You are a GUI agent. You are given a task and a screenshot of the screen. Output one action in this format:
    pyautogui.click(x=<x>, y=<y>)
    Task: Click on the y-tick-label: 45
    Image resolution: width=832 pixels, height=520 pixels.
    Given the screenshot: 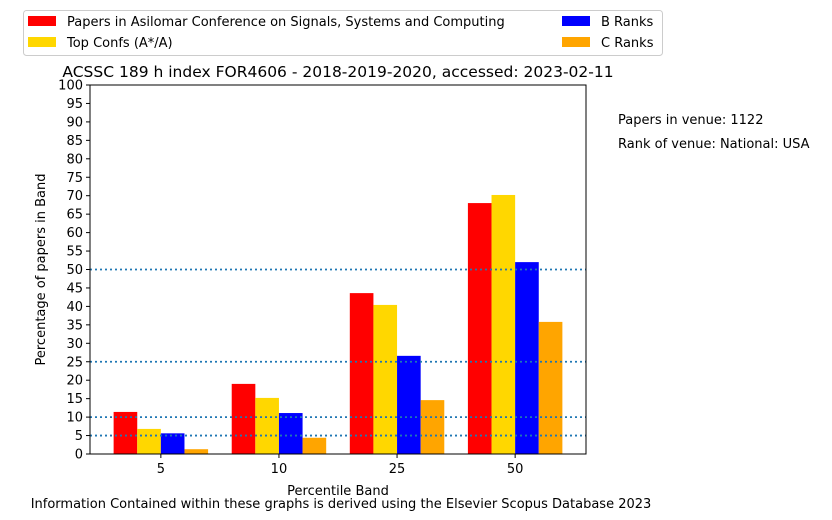 What is the action you would take?
    pyautogui.click(x=74, y=288)
    